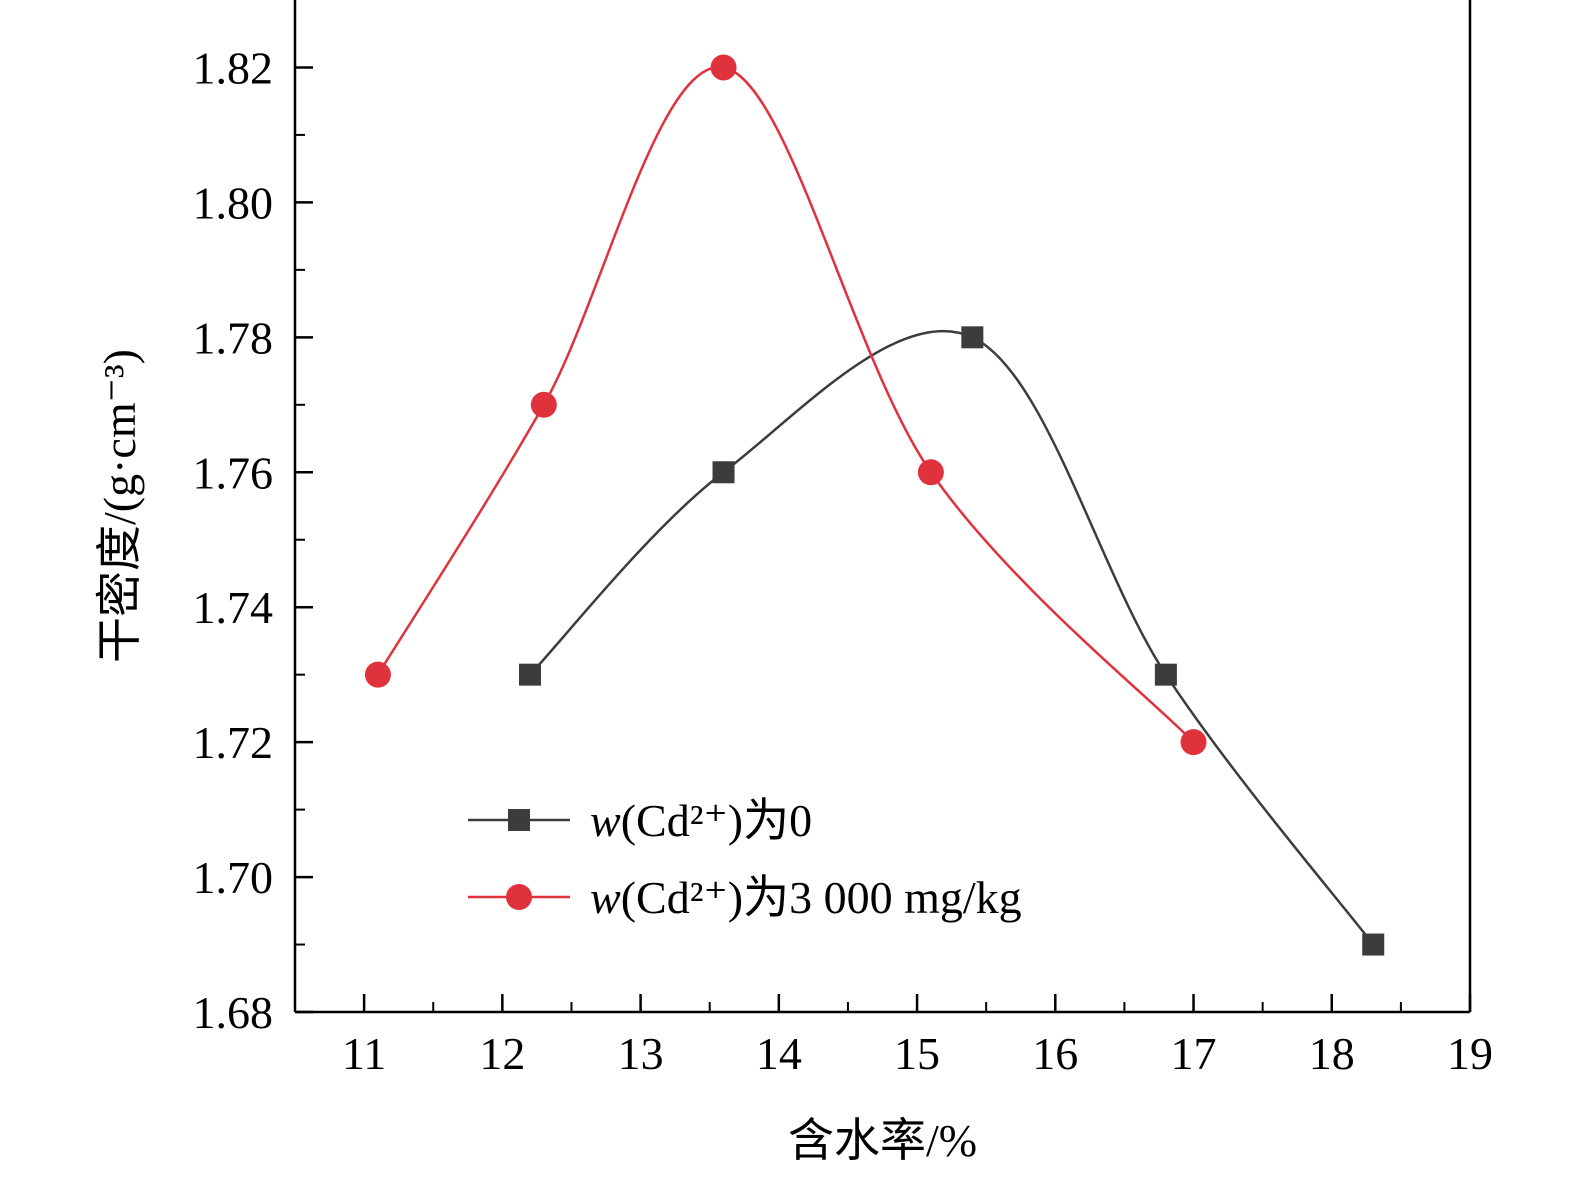  What do you see at coordinates (1055, 1053) in the screenshot?
I see `x-tick-label: 16` at bounding box center [1055, 1053].